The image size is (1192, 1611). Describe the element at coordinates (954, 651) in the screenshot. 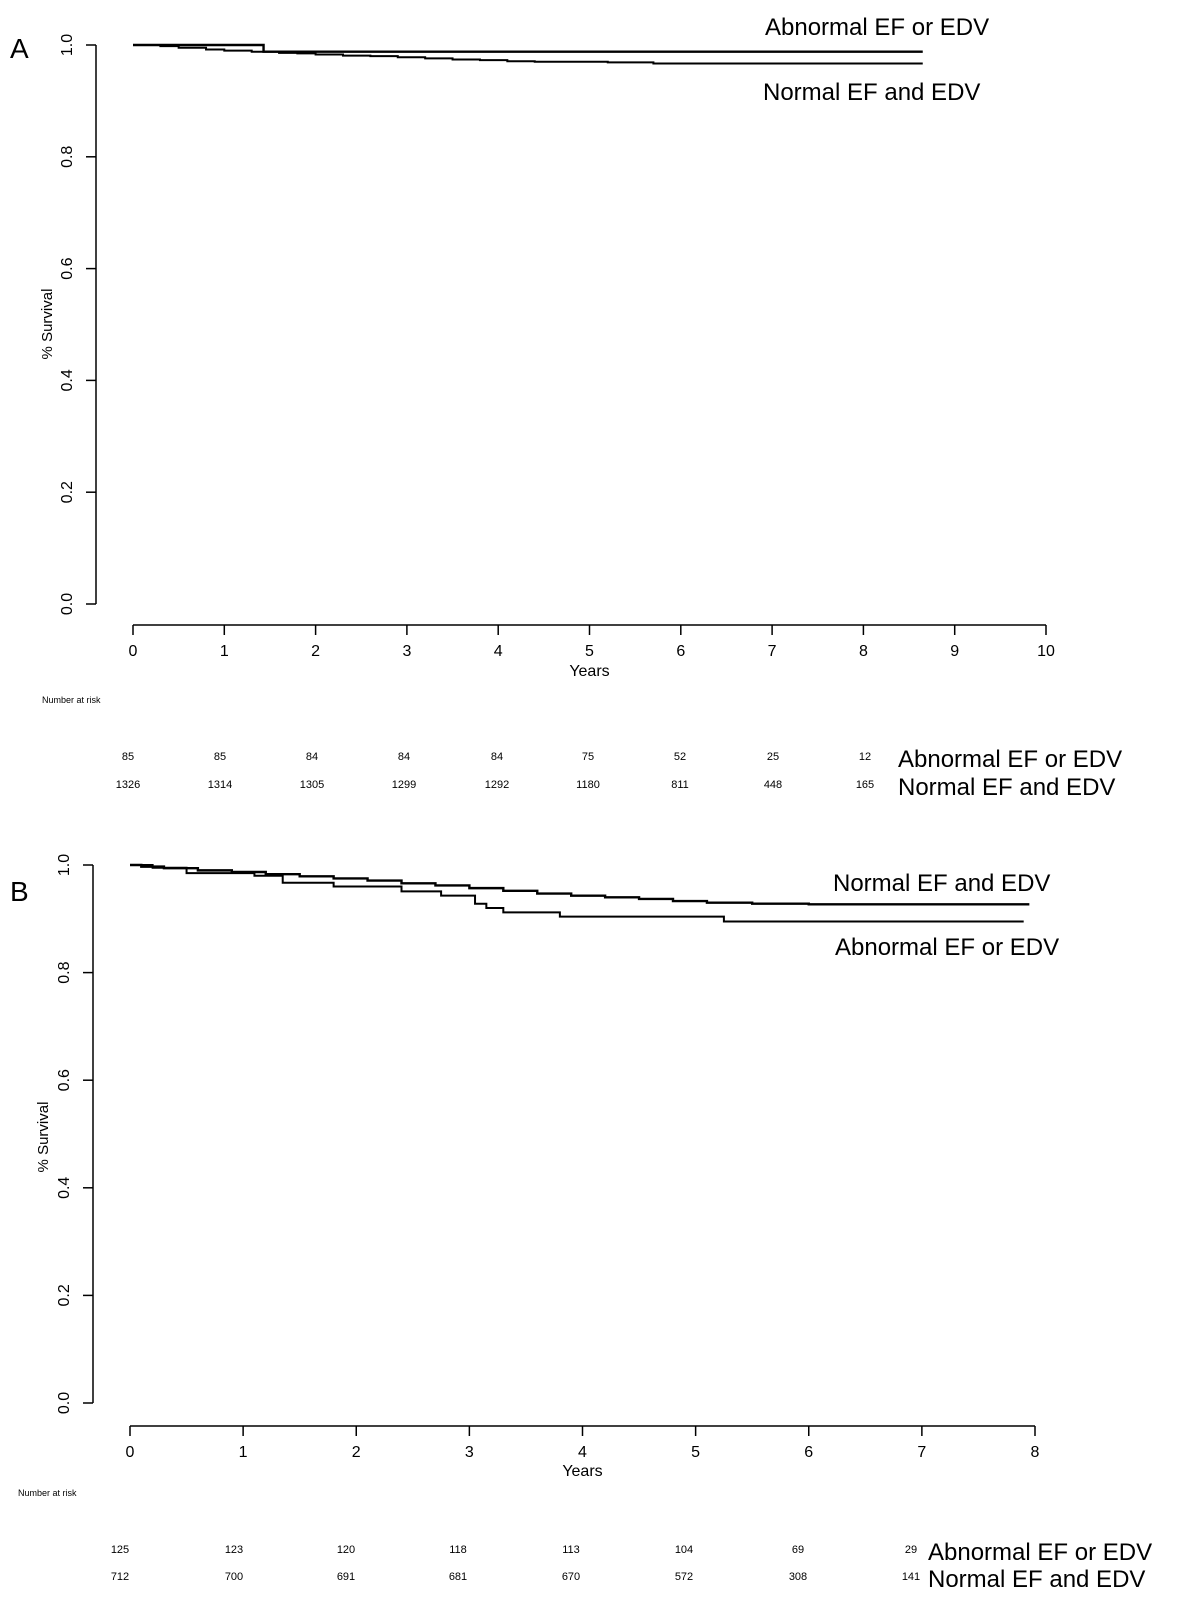

I see `x-tick-label: 9` at that location.